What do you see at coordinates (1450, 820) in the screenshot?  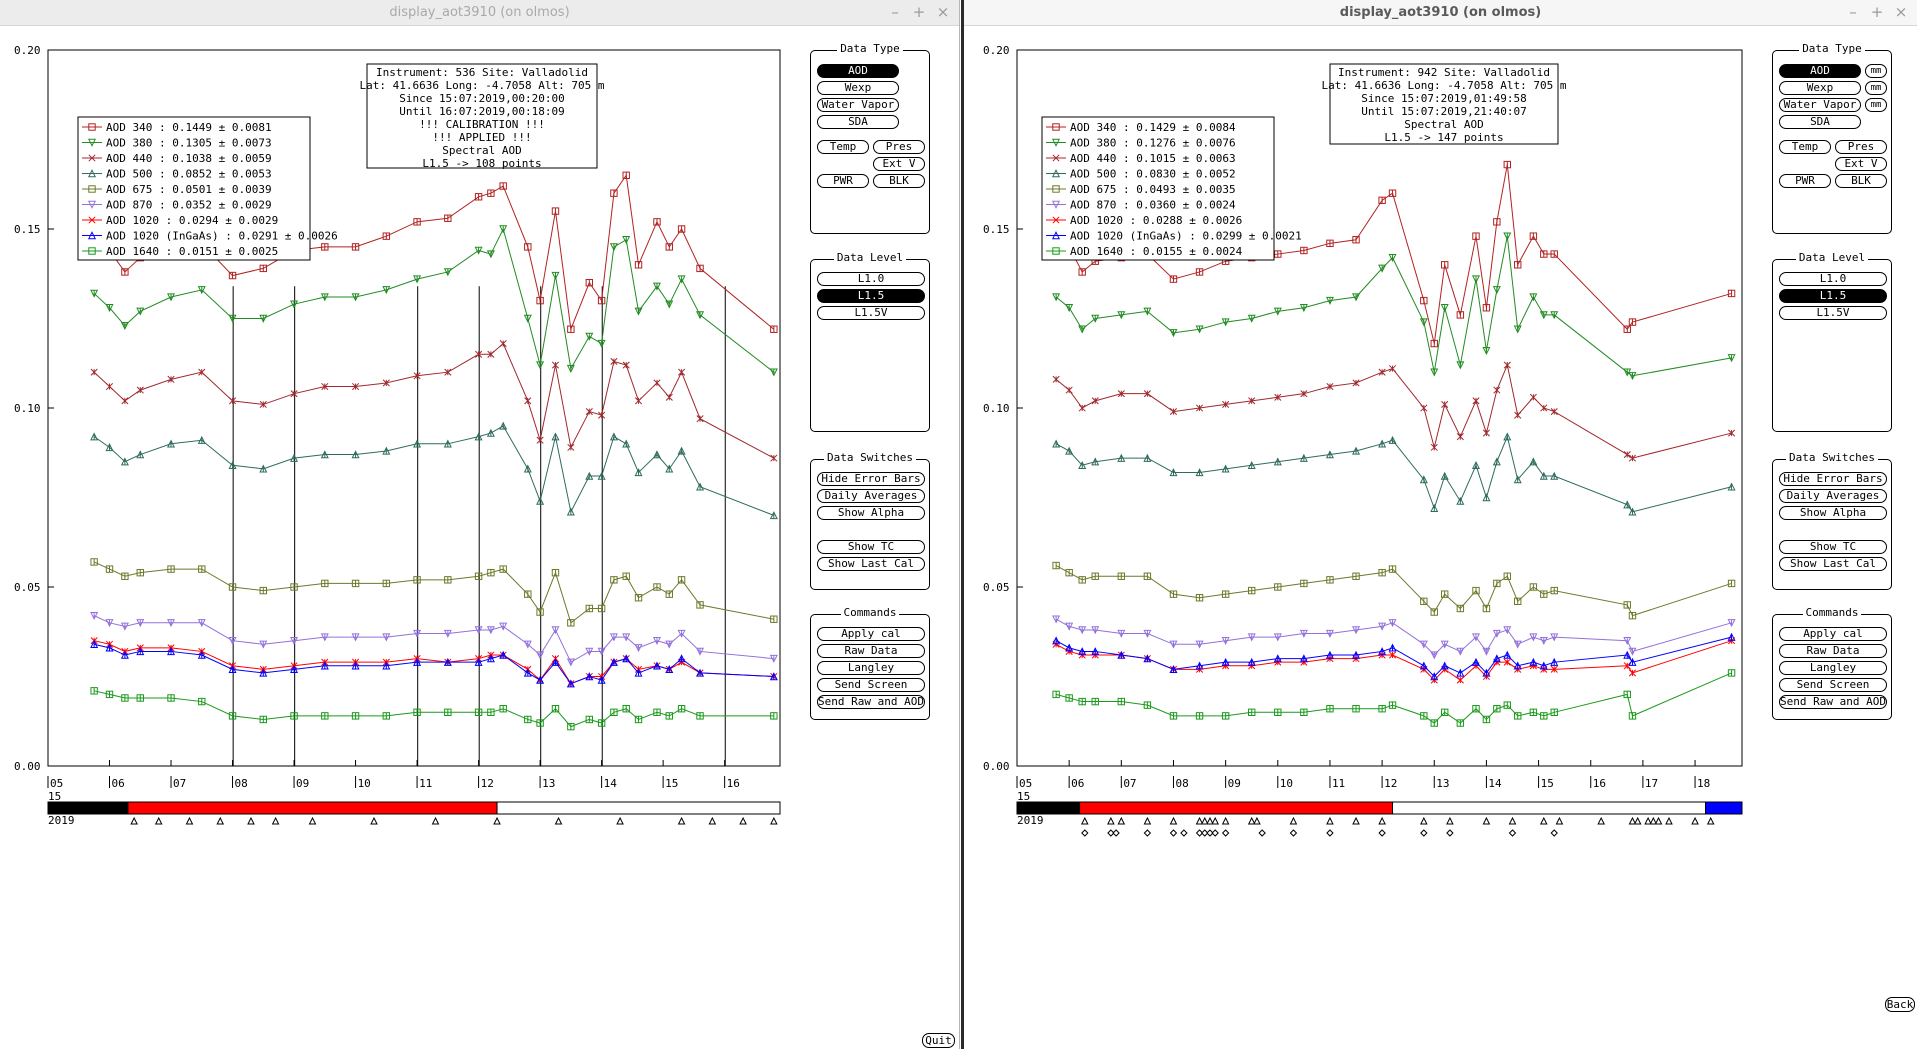 I see `measurement-triangle-marker` at bounding box center [1450, 820].